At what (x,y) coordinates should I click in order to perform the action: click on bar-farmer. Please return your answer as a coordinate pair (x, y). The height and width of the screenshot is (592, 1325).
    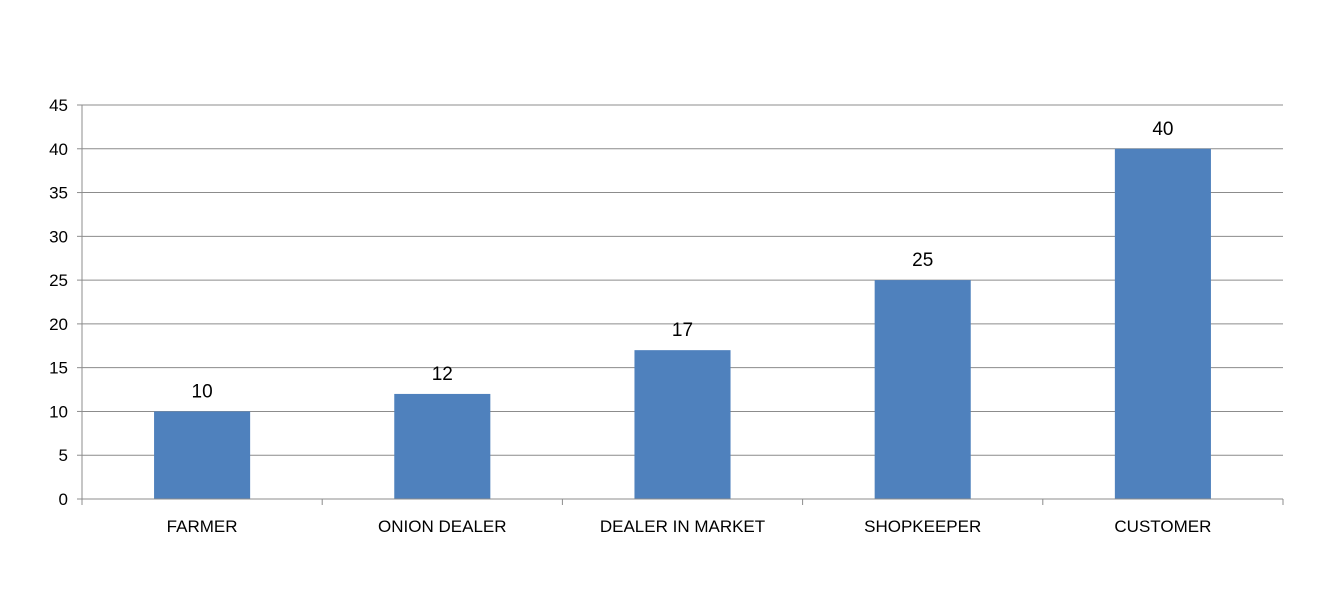
    Looking at the image, I should click on (202, 455).